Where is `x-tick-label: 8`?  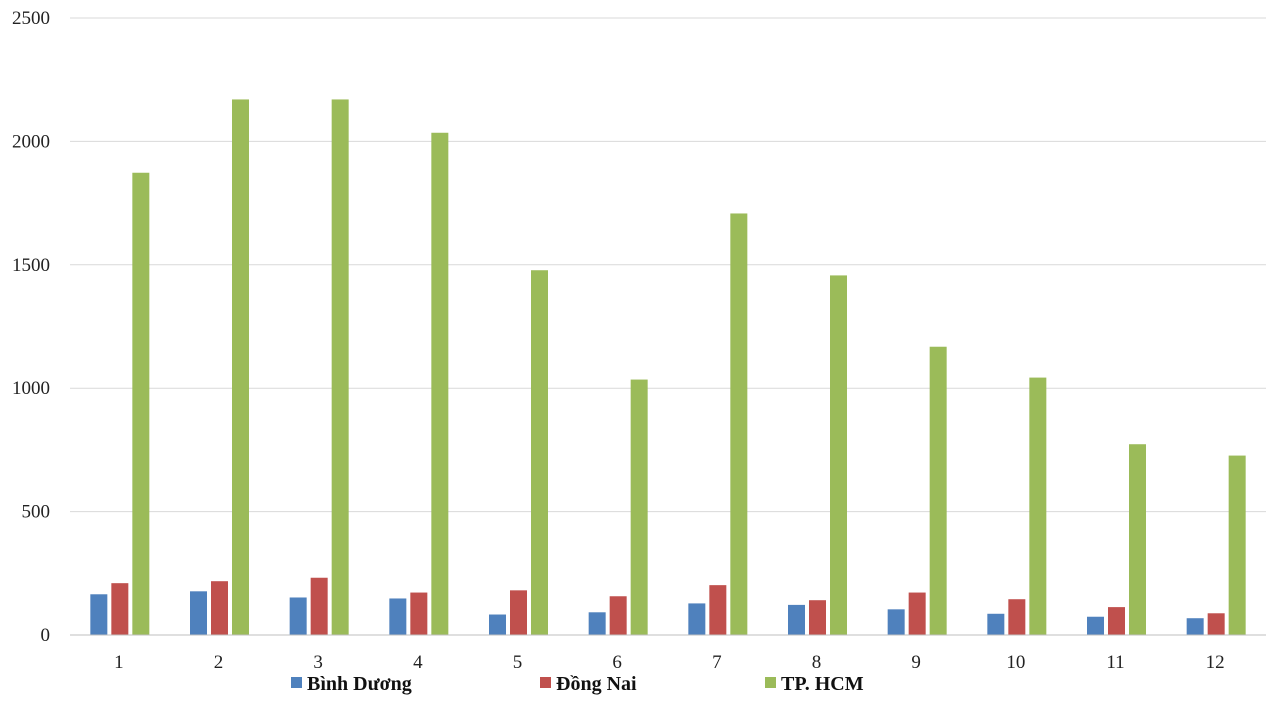 x-tick-label: 8 is located at coordinates (817, 662).